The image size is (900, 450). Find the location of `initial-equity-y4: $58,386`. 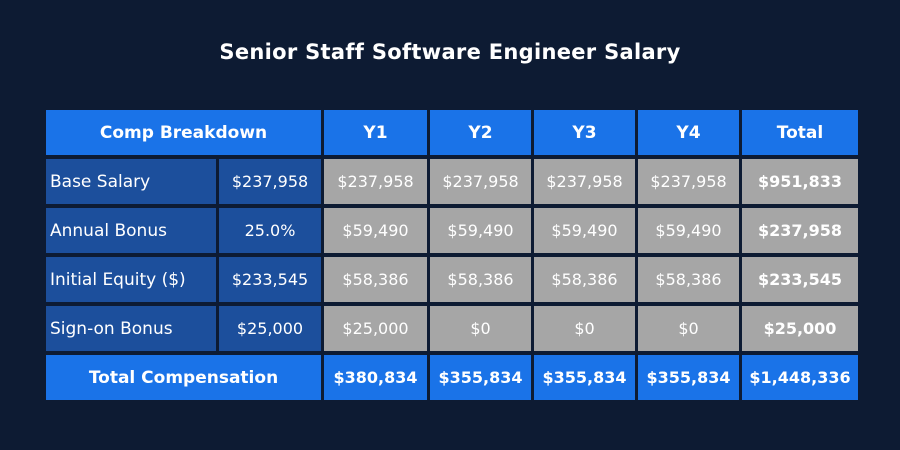

initial-equity-y4: $58,386 is located at coordinates (688, 279).